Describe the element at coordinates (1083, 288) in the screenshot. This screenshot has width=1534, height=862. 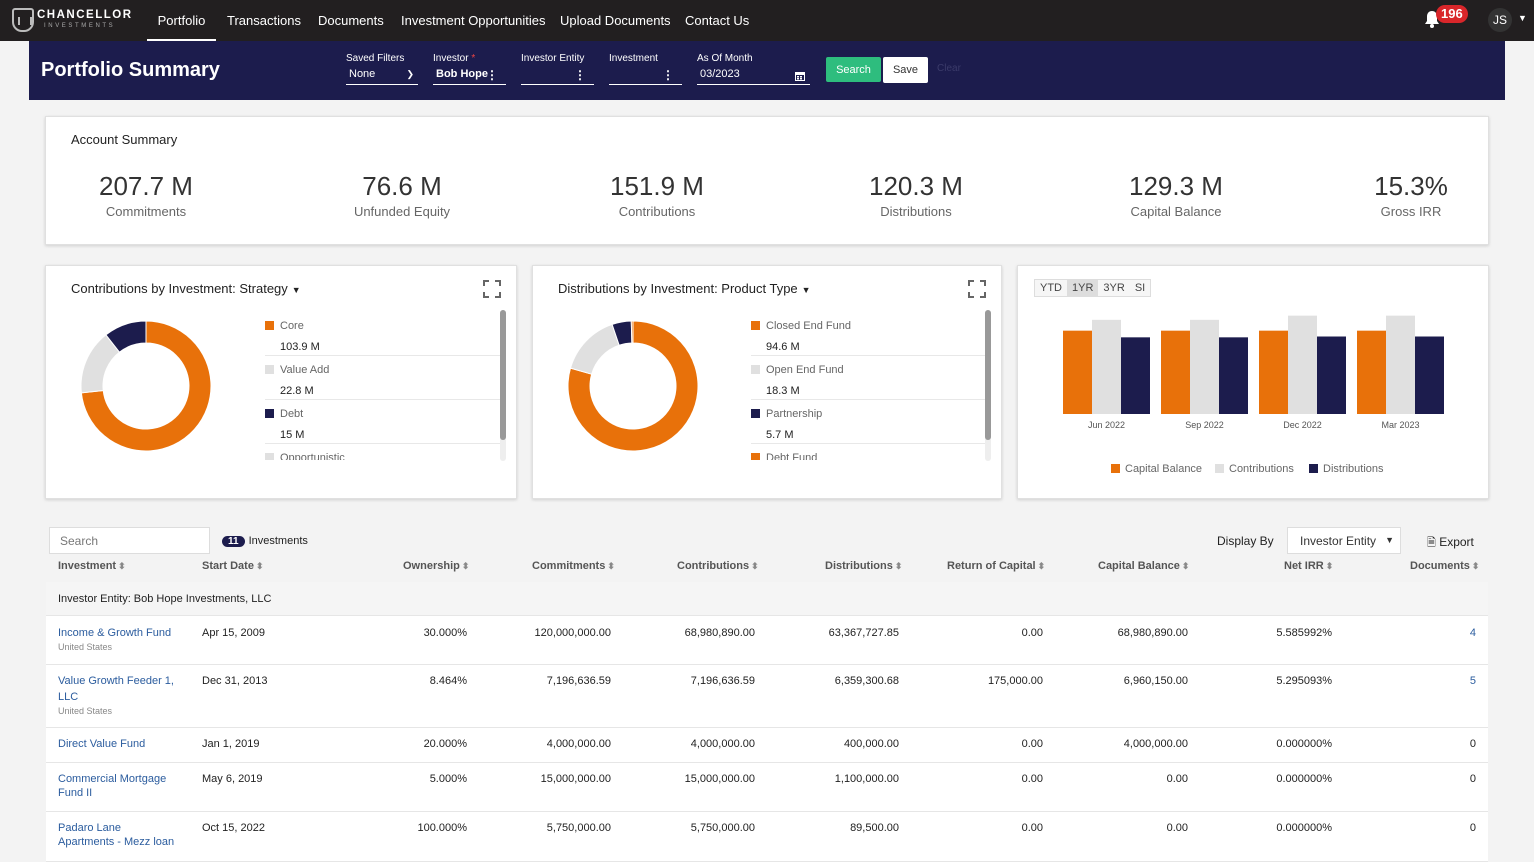
I see `tab-1yr: 1YR` at that location.